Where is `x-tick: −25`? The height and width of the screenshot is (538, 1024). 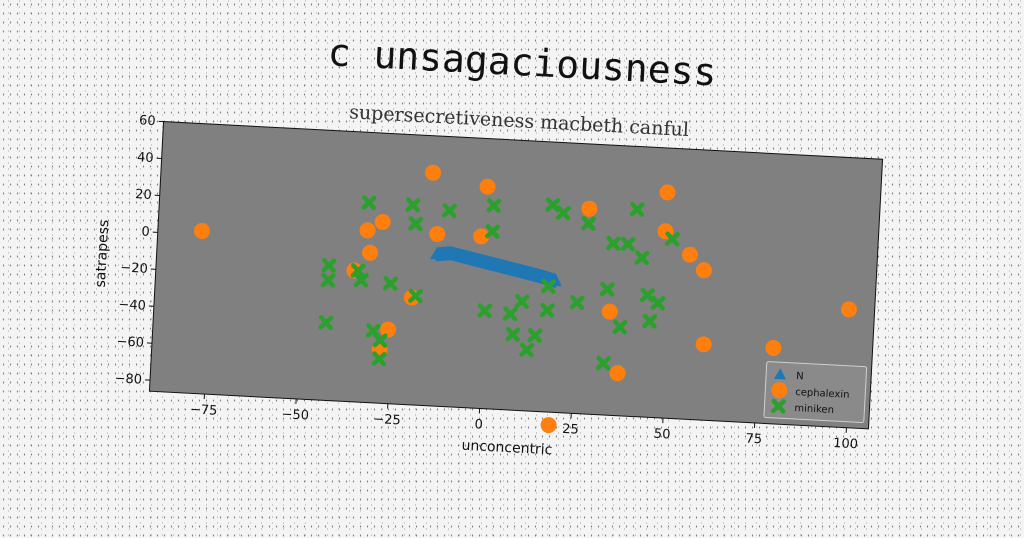 x-tick: −25 is located at coordinates (387, 415).